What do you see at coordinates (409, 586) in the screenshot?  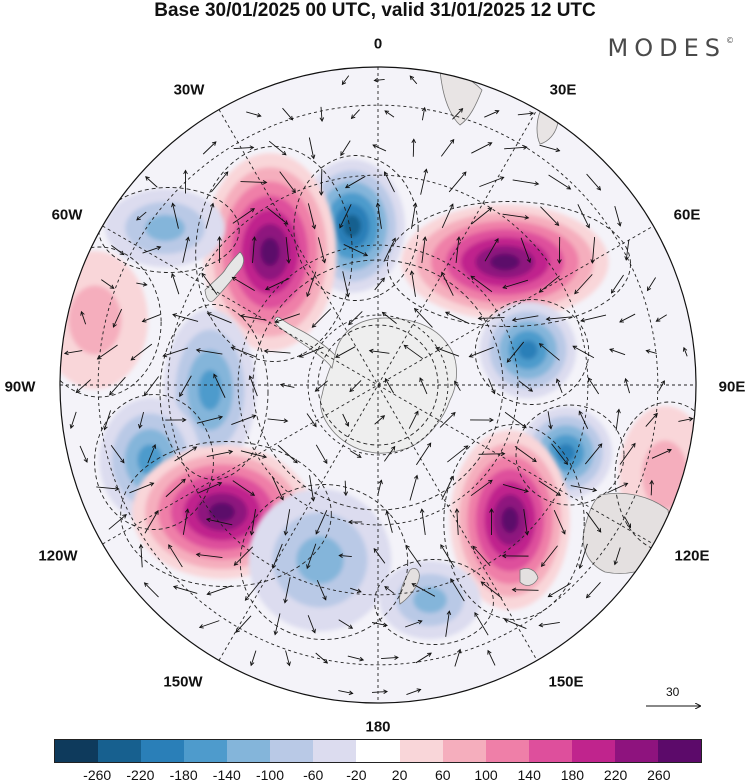 I see `new-zealand-land` at bounding box center [409, 586].